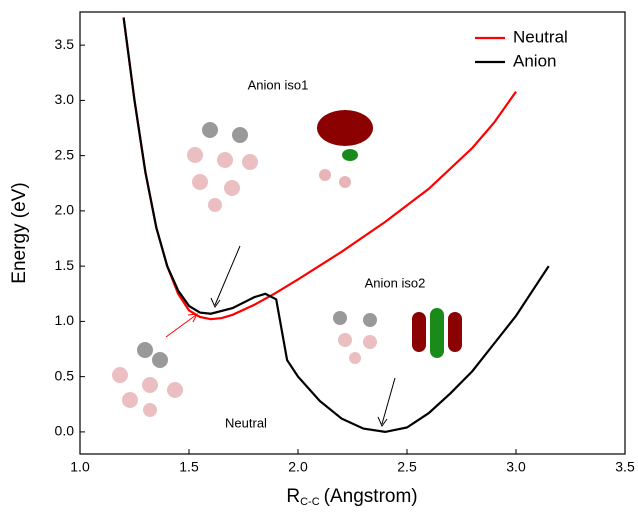 This screenshot has height=512, width=638. What do you see at coordinates (293, 496) in the screenshot?
I see `x-axis-label-main: R` at bounding box center [293, 496].